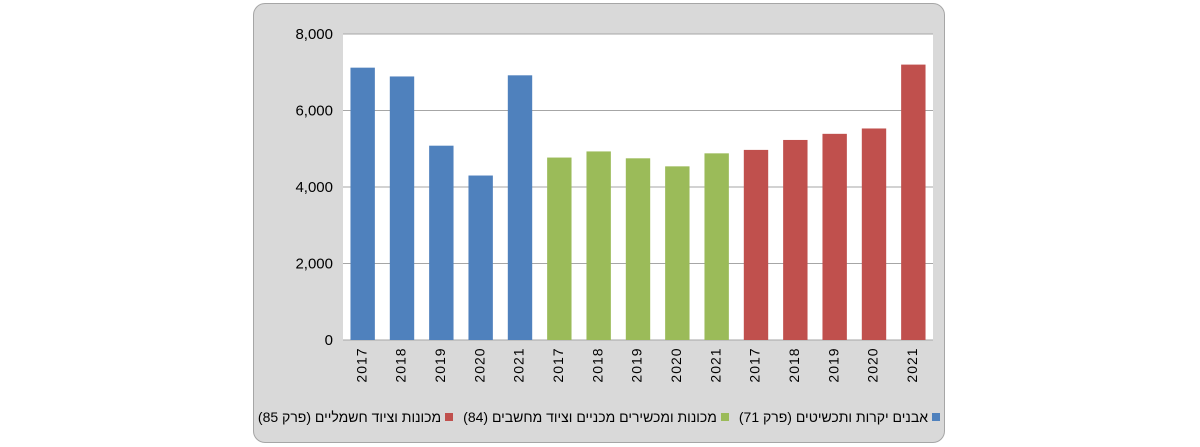  I want to click on legend-item: אבנים יקרות ותכשיטים (פרק 71), so click(839, 417).